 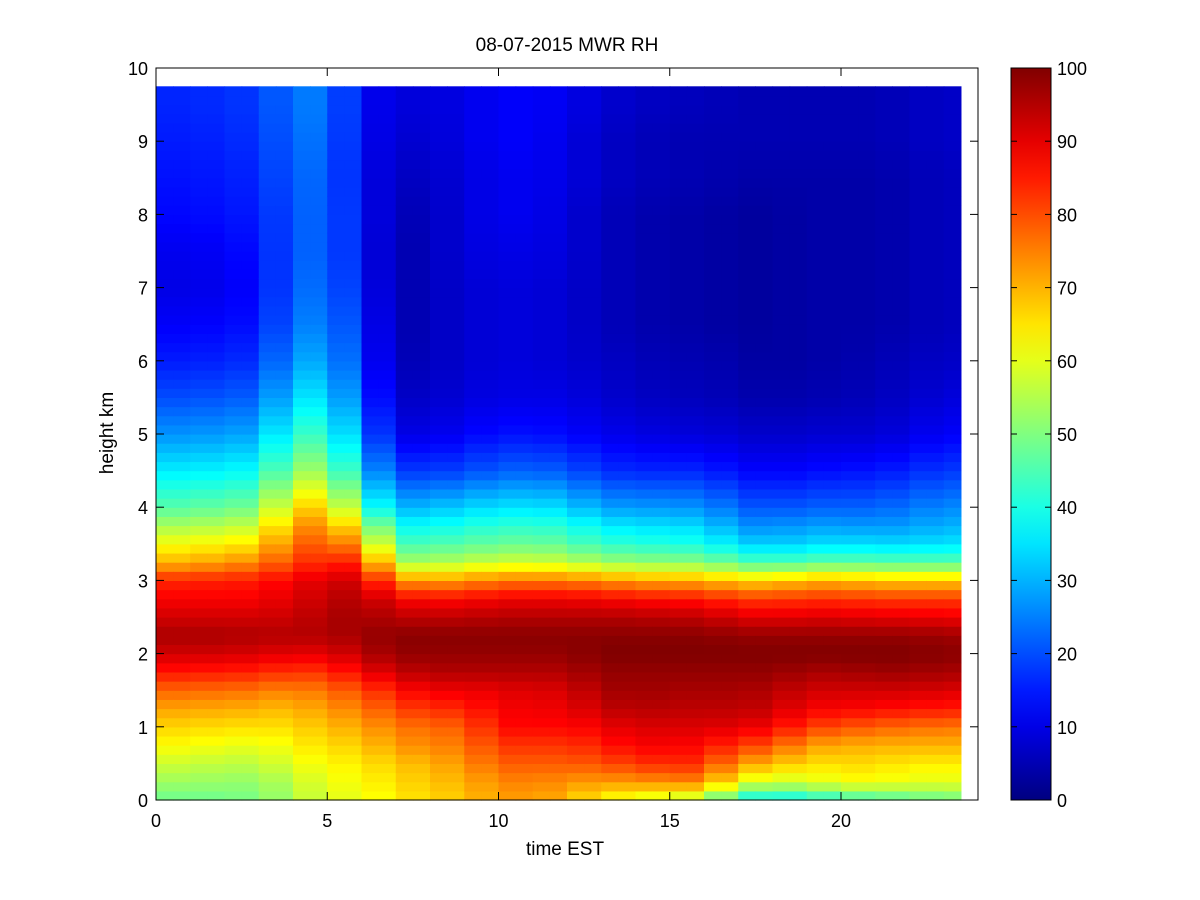 I want to click on y-tick-label: 8, so click(x=143, y=215).